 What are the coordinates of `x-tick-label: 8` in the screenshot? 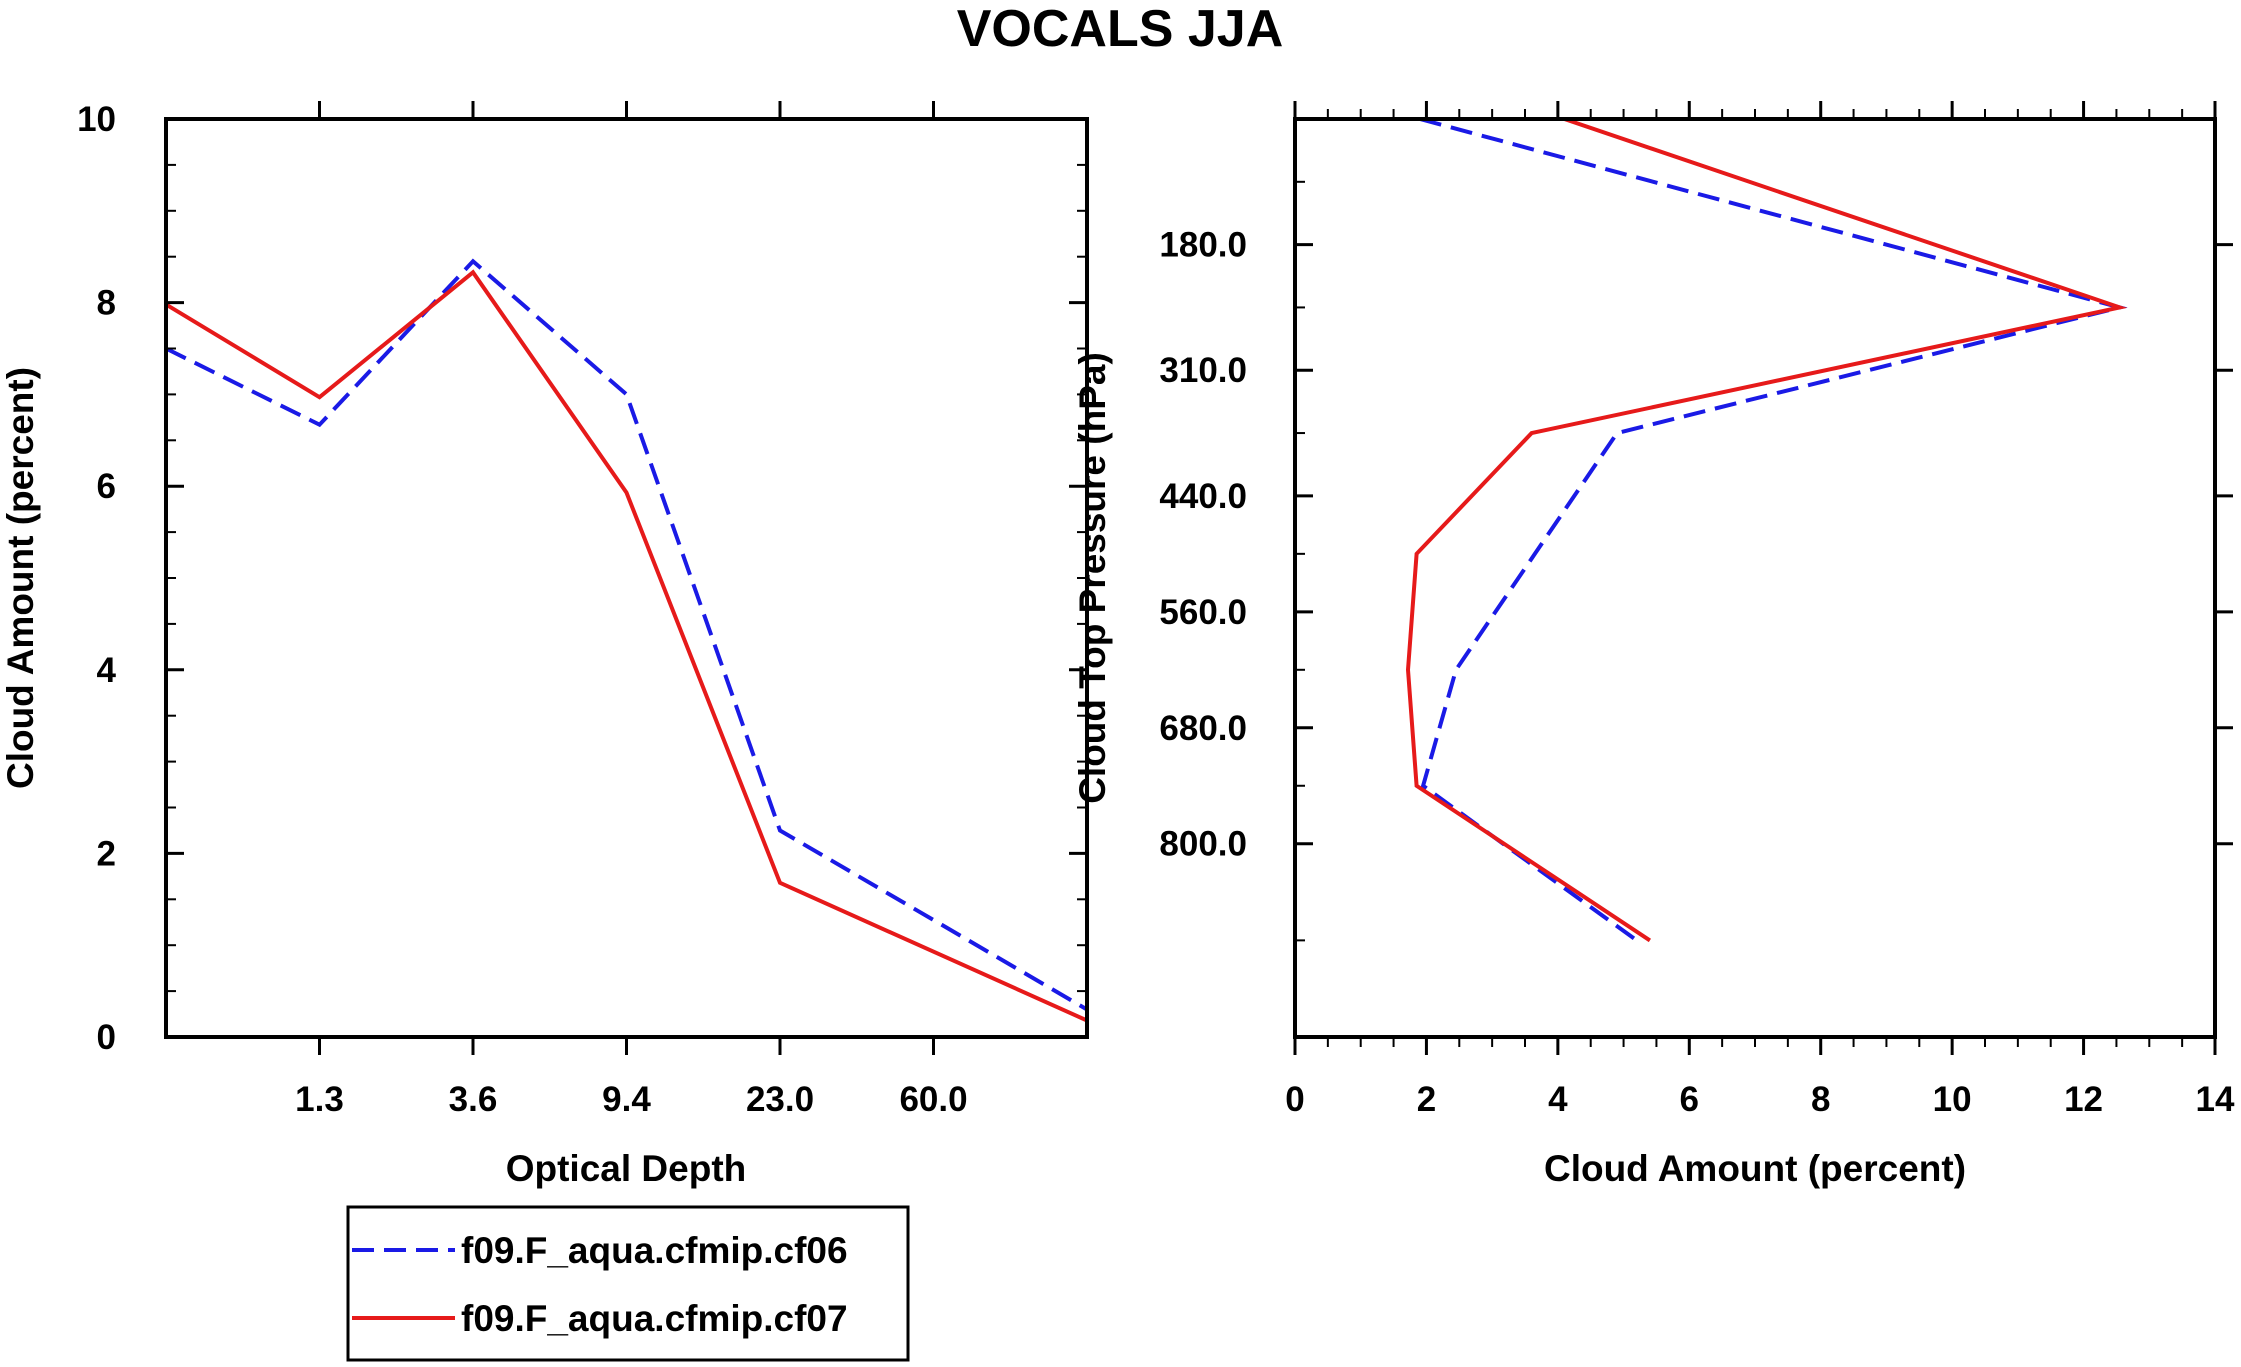 It's located at (1820, 1099).